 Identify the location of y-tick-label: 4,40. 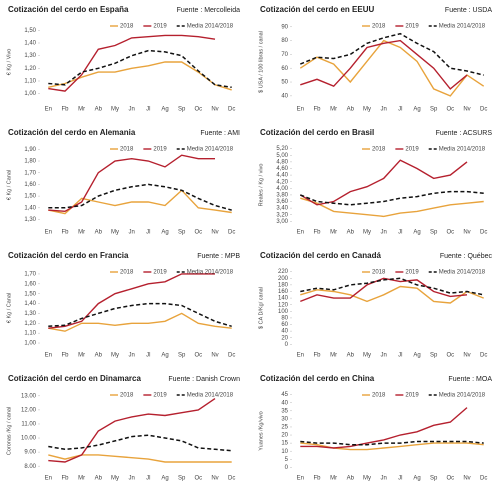
(282, 176).